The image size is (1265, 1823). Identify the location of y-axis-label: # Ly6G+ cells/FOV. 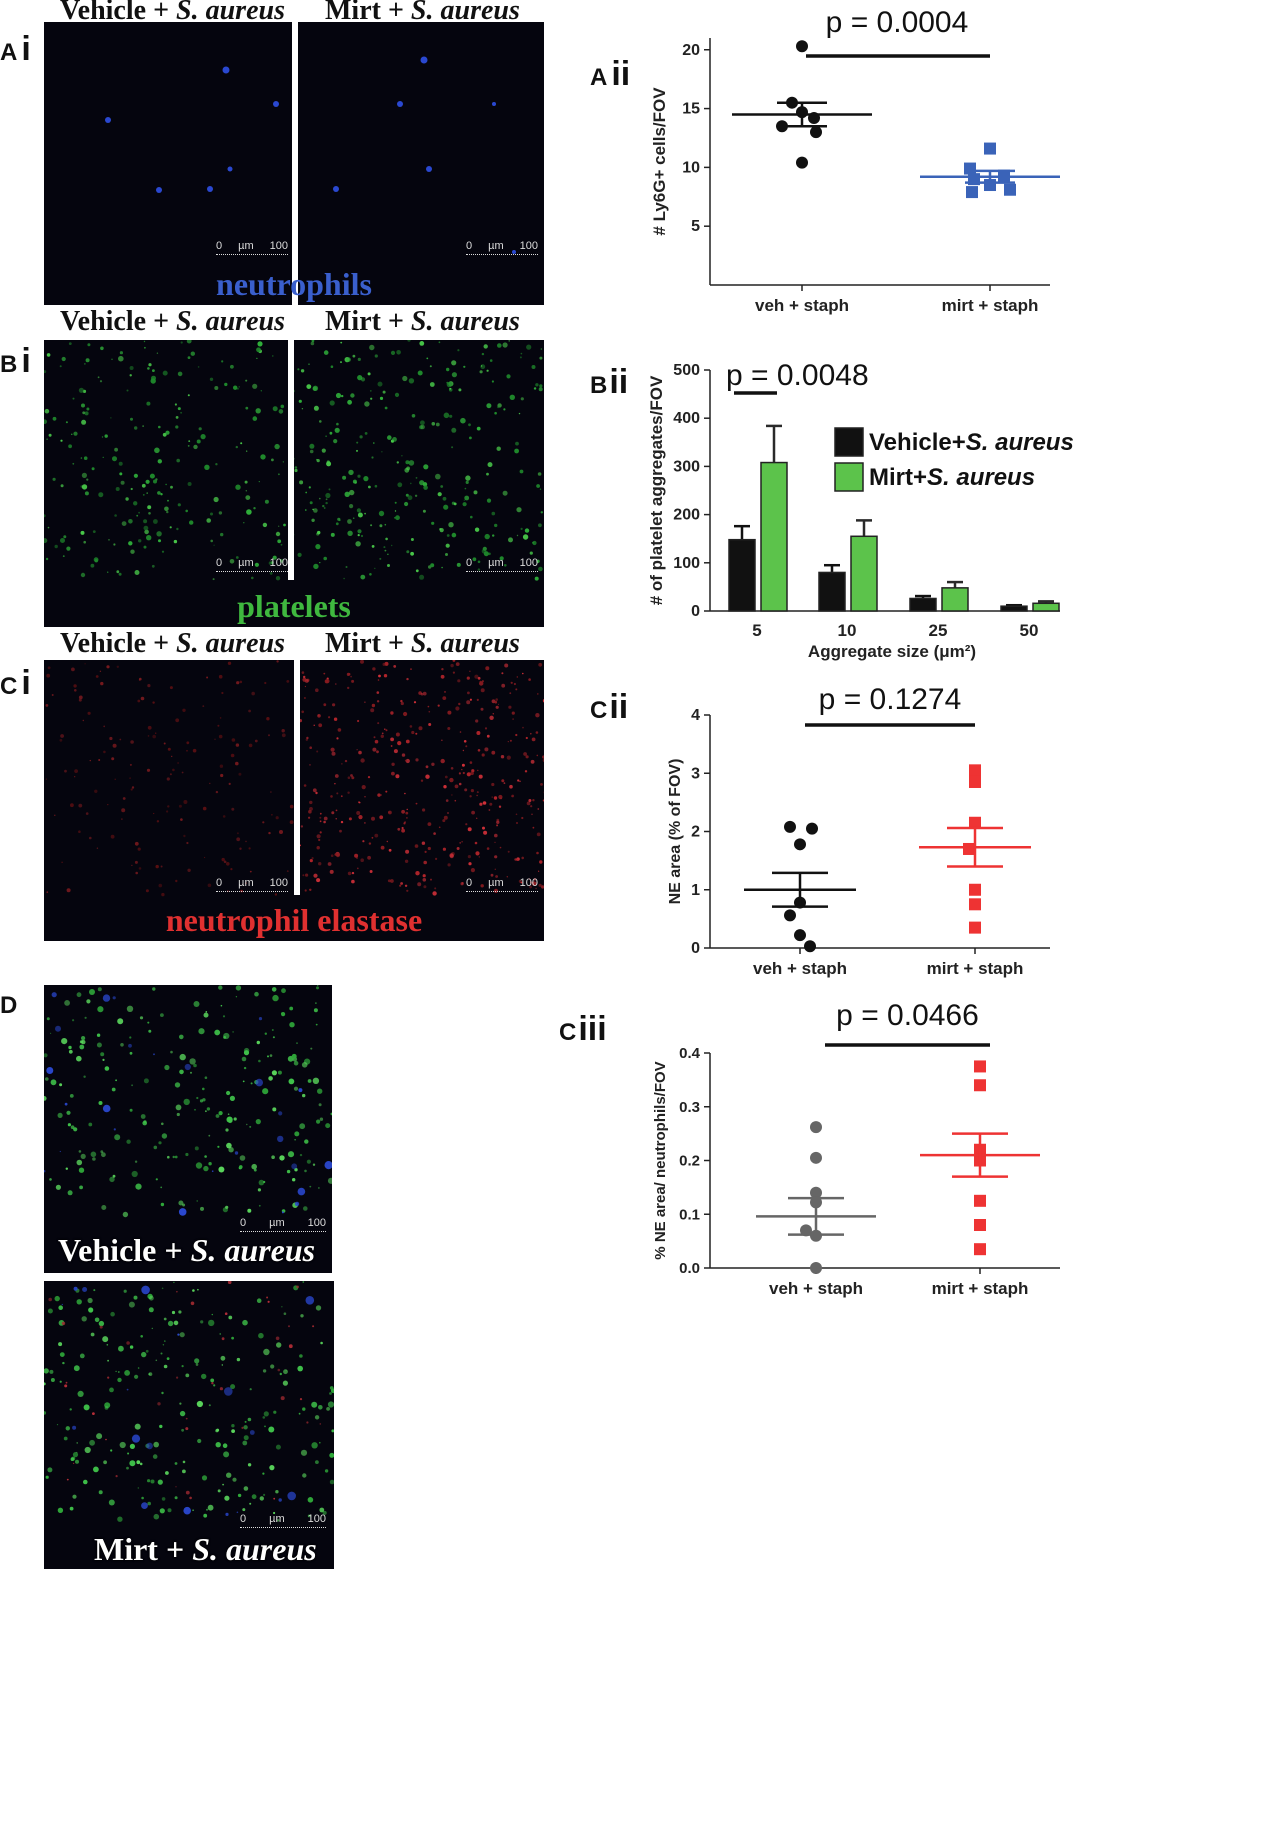
(659, 161).